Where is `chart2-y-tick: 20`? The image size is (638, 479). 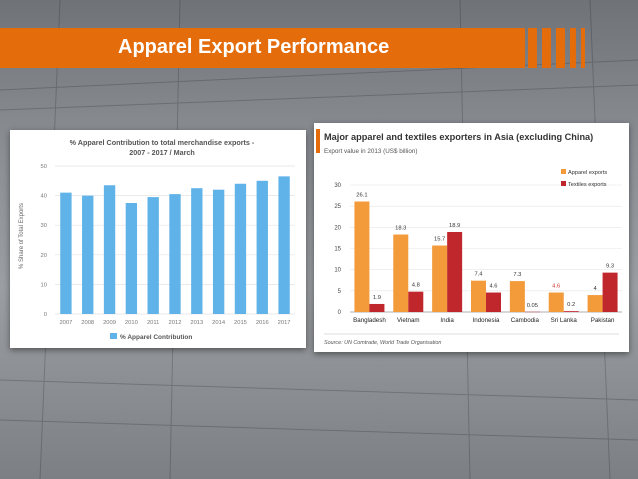
chart2-y-tick: 20 is located at coordinates (337, 228).